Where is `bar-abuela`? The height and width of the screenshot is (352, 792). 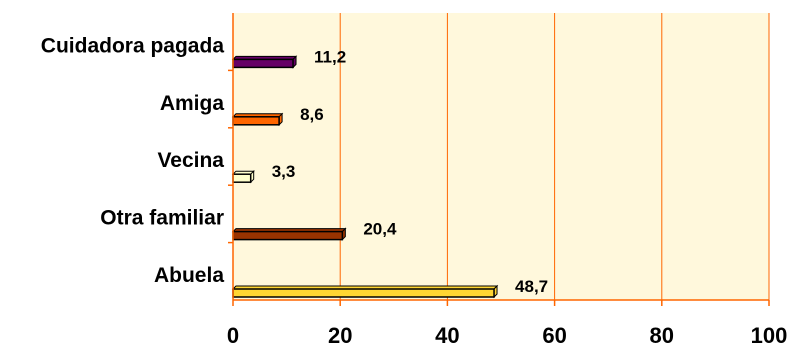 bar-abuela is located at coordinates (363, 293).